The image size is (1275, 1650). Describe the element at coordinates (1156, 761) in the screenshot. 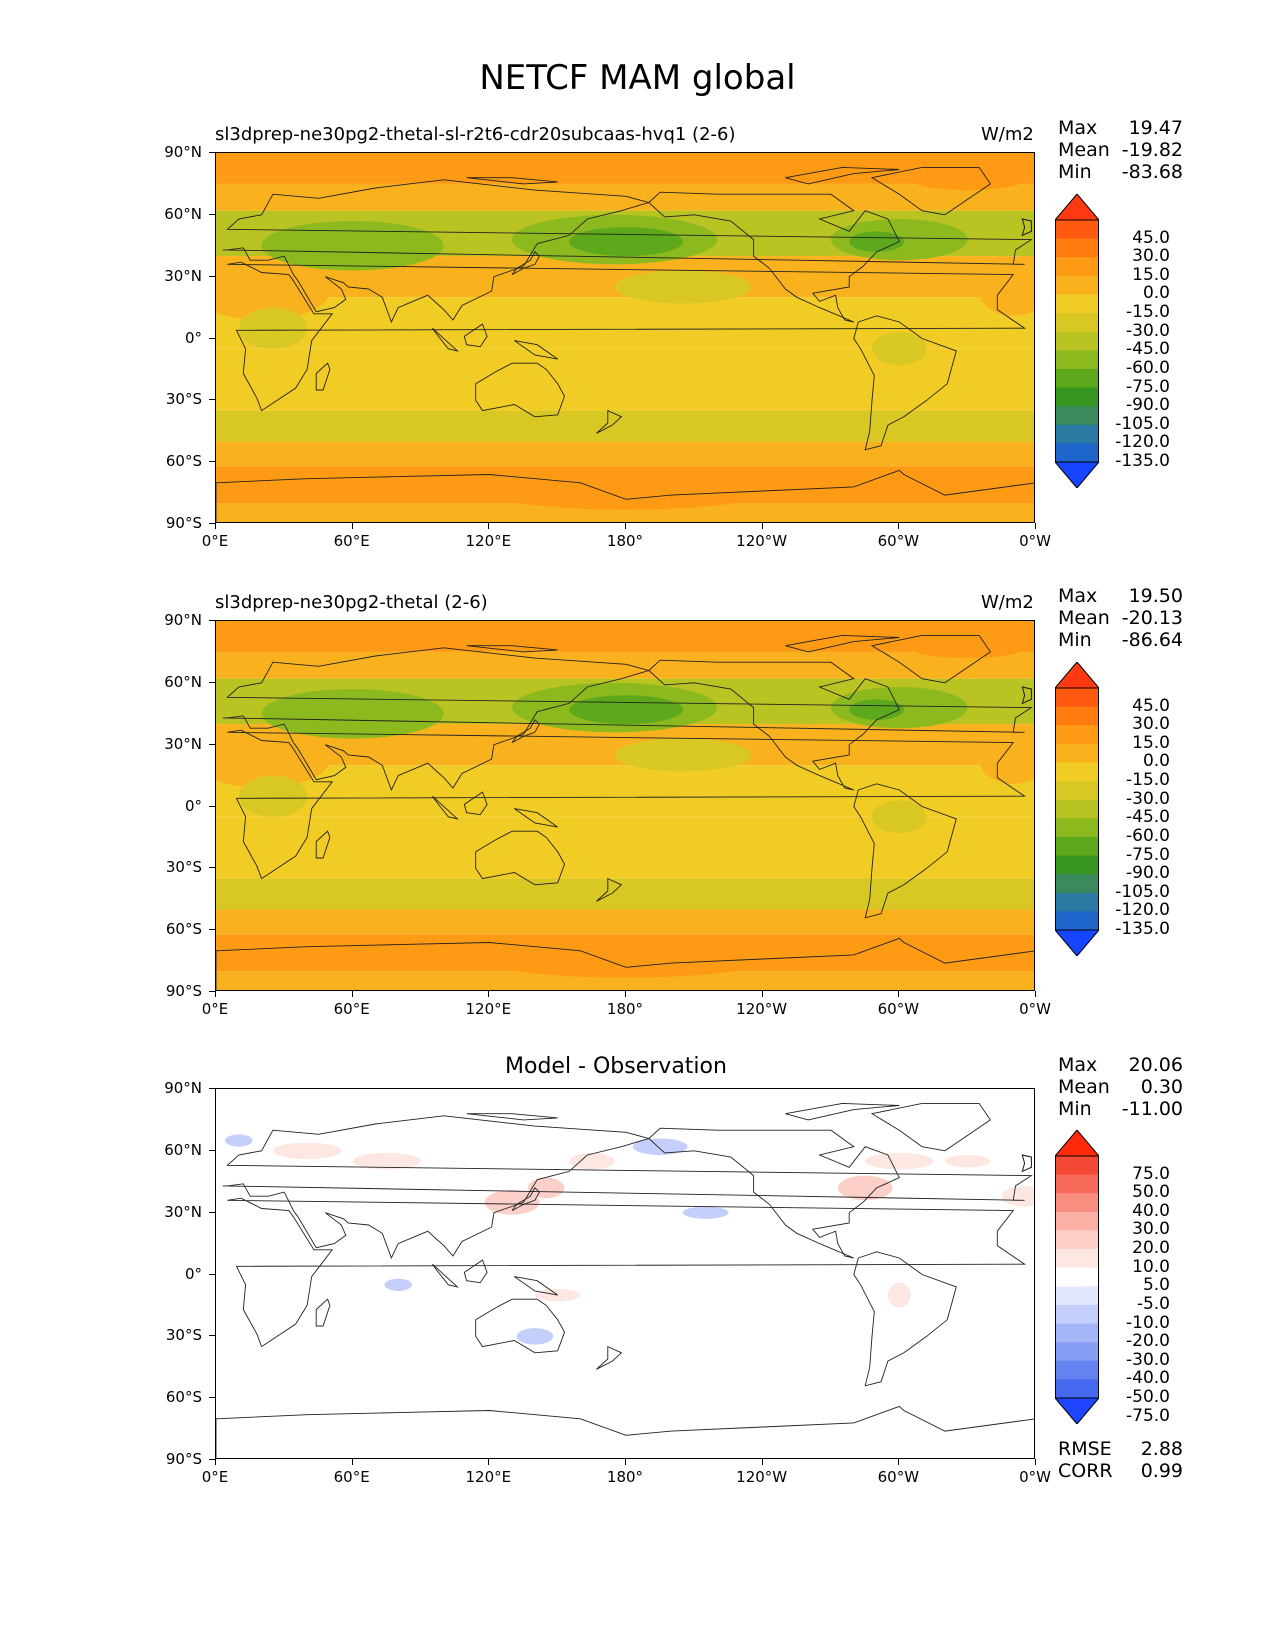

I see `colorbar-label: 0.0` at that location.